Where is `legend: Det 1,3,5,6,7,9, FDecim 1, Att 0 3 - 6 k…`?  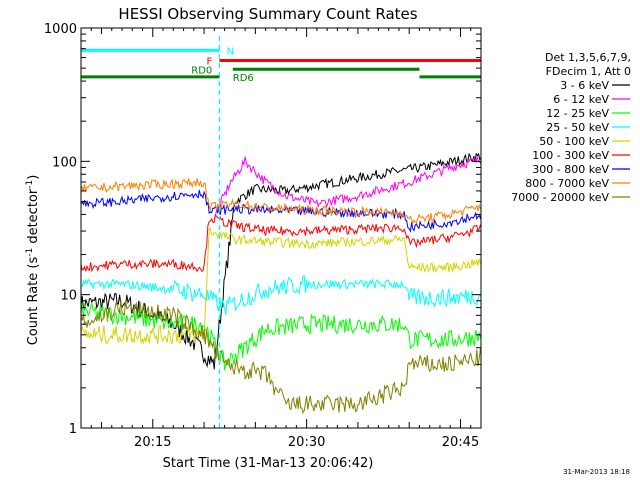 legend: Det 1,3,5,6,7,9, FDecim 1, Att 0 3 - 6 k… is located at coordinates (571, 127).